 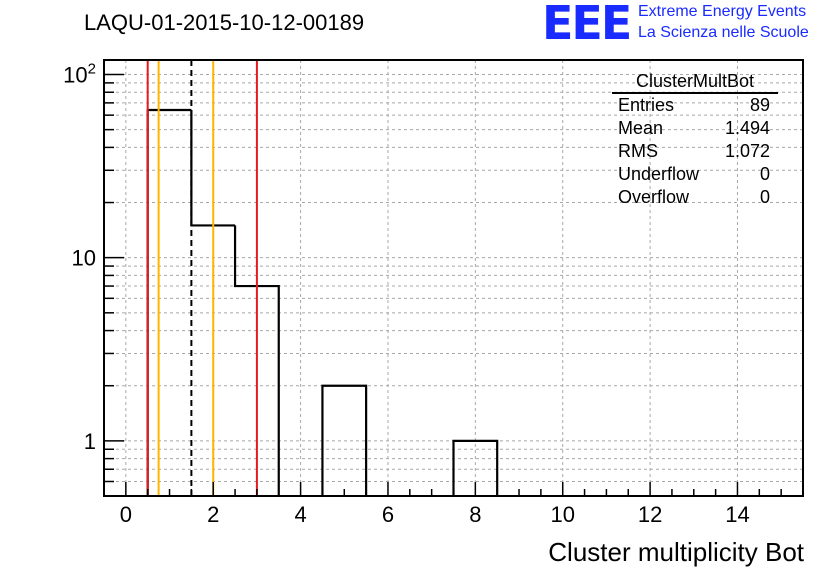 I want to click on stats-label: Overflow, so click(x=654, y=197).